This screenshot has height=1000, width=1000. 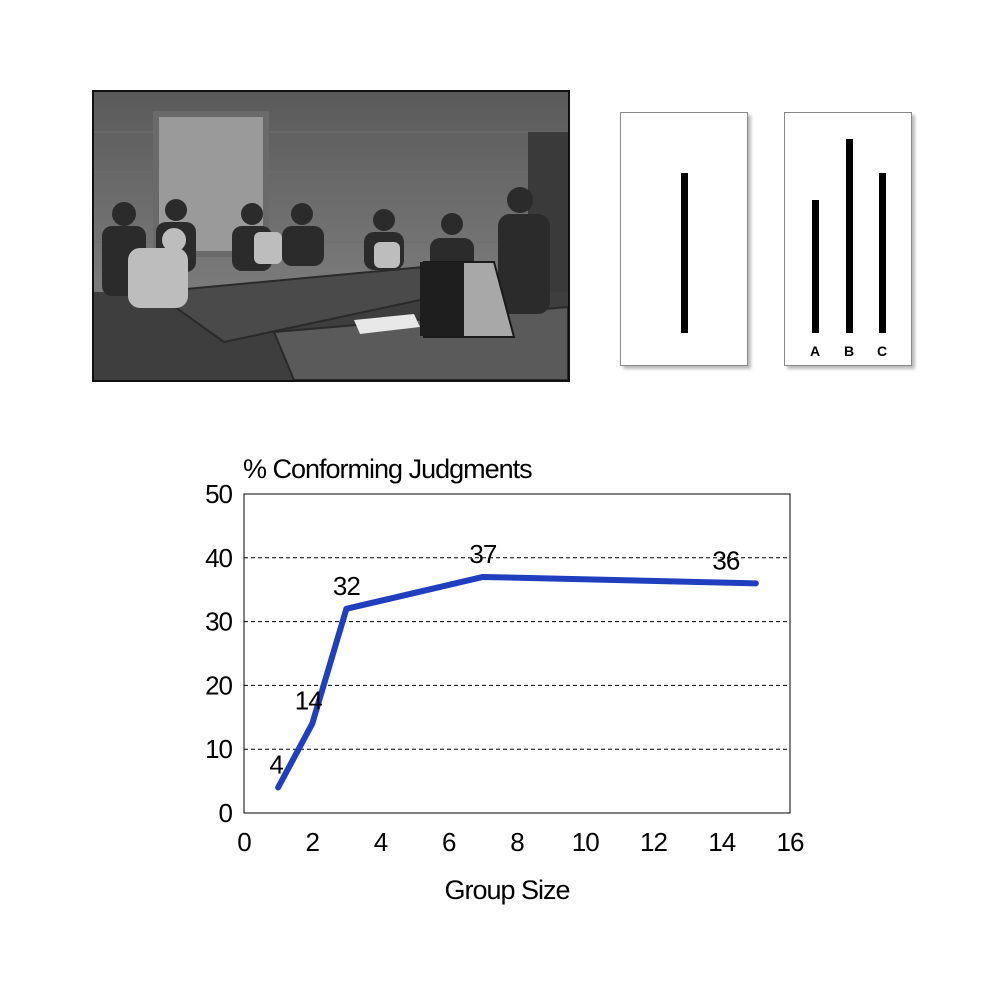 I want to click on x-tick-label: 0, so click(x=244, y=842).